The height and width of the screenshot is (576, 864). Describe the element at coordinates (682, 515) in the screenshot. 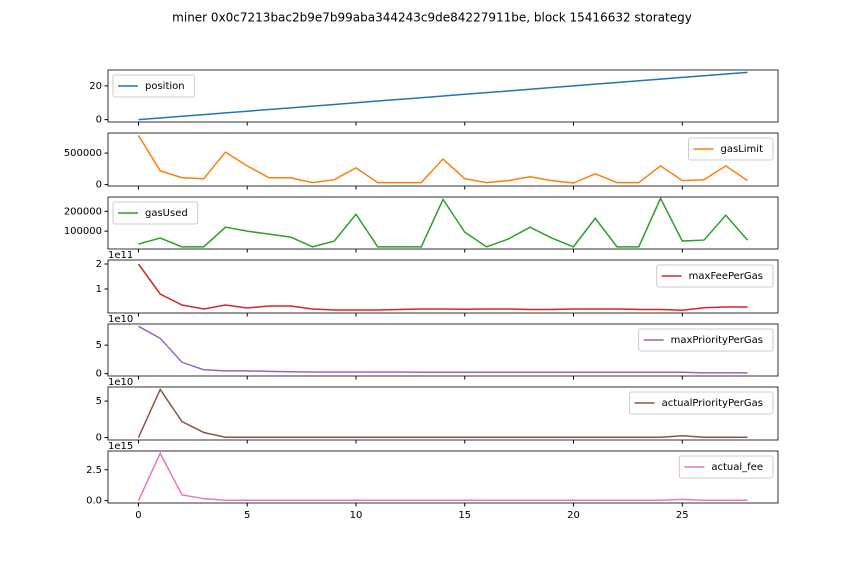

I see `x-tick-label: 25` at that location.